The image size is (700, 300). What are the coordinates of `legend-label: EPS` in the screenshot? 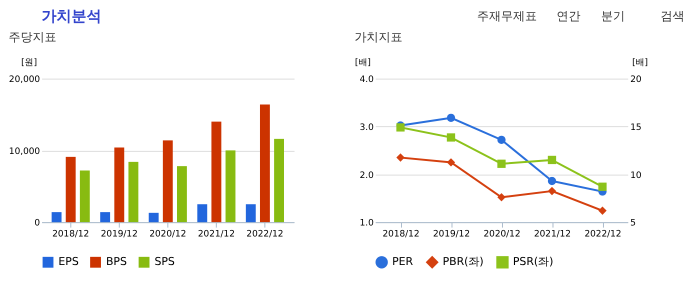 It's located at (68, 261).